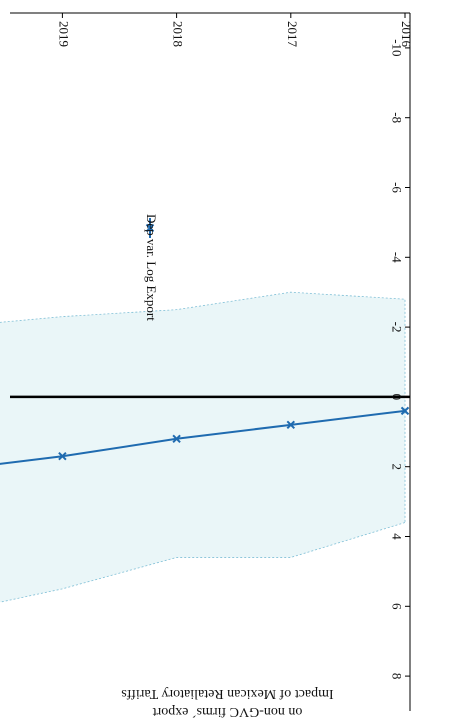  What do you see at coordinates (406, 34) in the screenshot?
I see `x-tick-label-2016: 2016` at bounding box center [406, 34].